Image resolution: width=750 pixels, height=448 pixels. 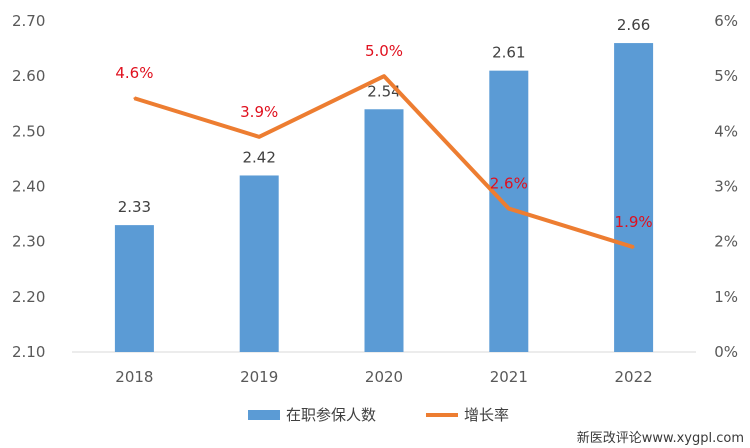 I want to click on left-tick-label: 2.60, so click(x=28, y=76).